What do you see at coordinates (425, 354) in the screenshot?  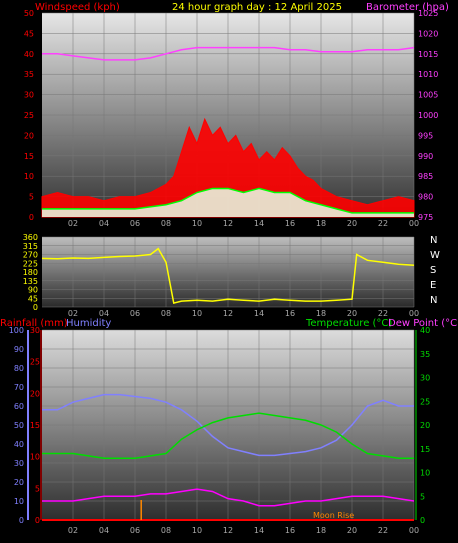 I see `temperature-tick-label: 35` at bounding box center [425, 354].